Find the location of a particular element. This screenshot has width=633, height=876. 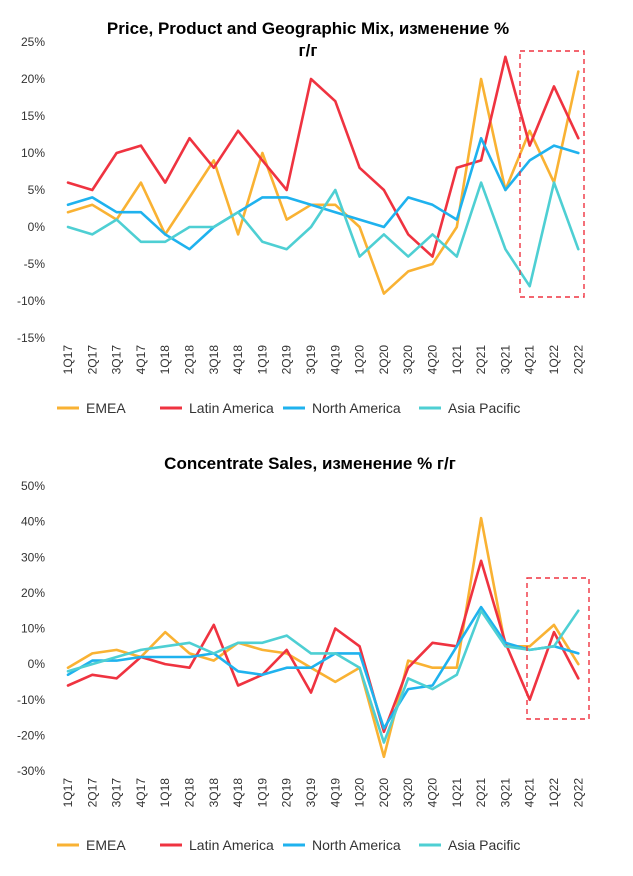

y-tick-label: -30% is located at coordinates (31, 771).